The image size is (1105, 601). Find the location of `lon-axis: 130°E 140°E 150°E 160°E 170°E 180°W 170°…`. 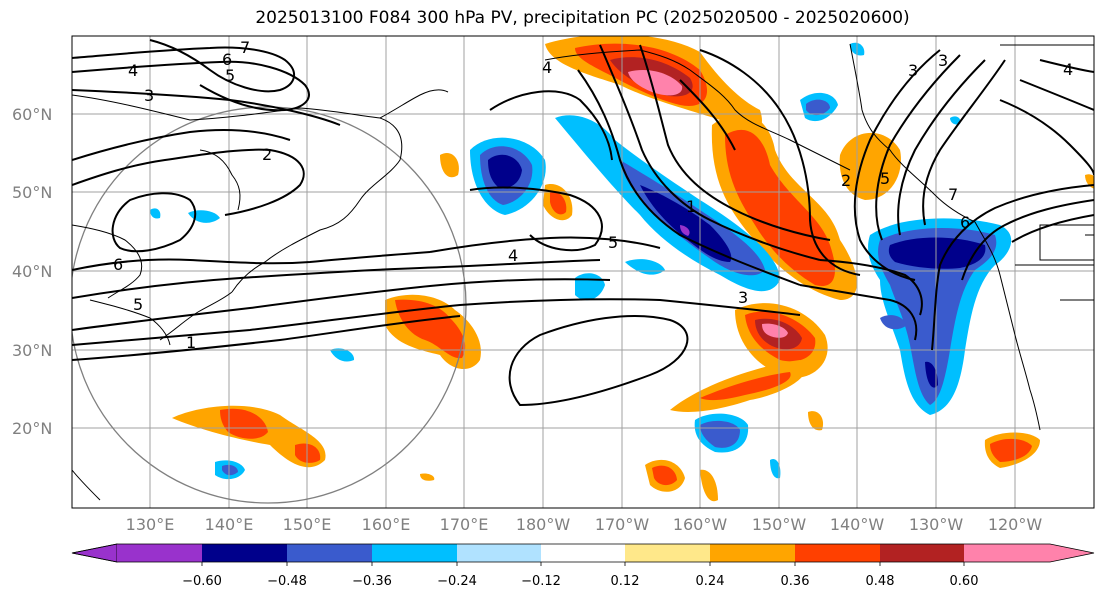

lon-axis: 130°E 140°E 150°E 160°E 170°E 180°W 170°… is located at coordinates (584, 524).